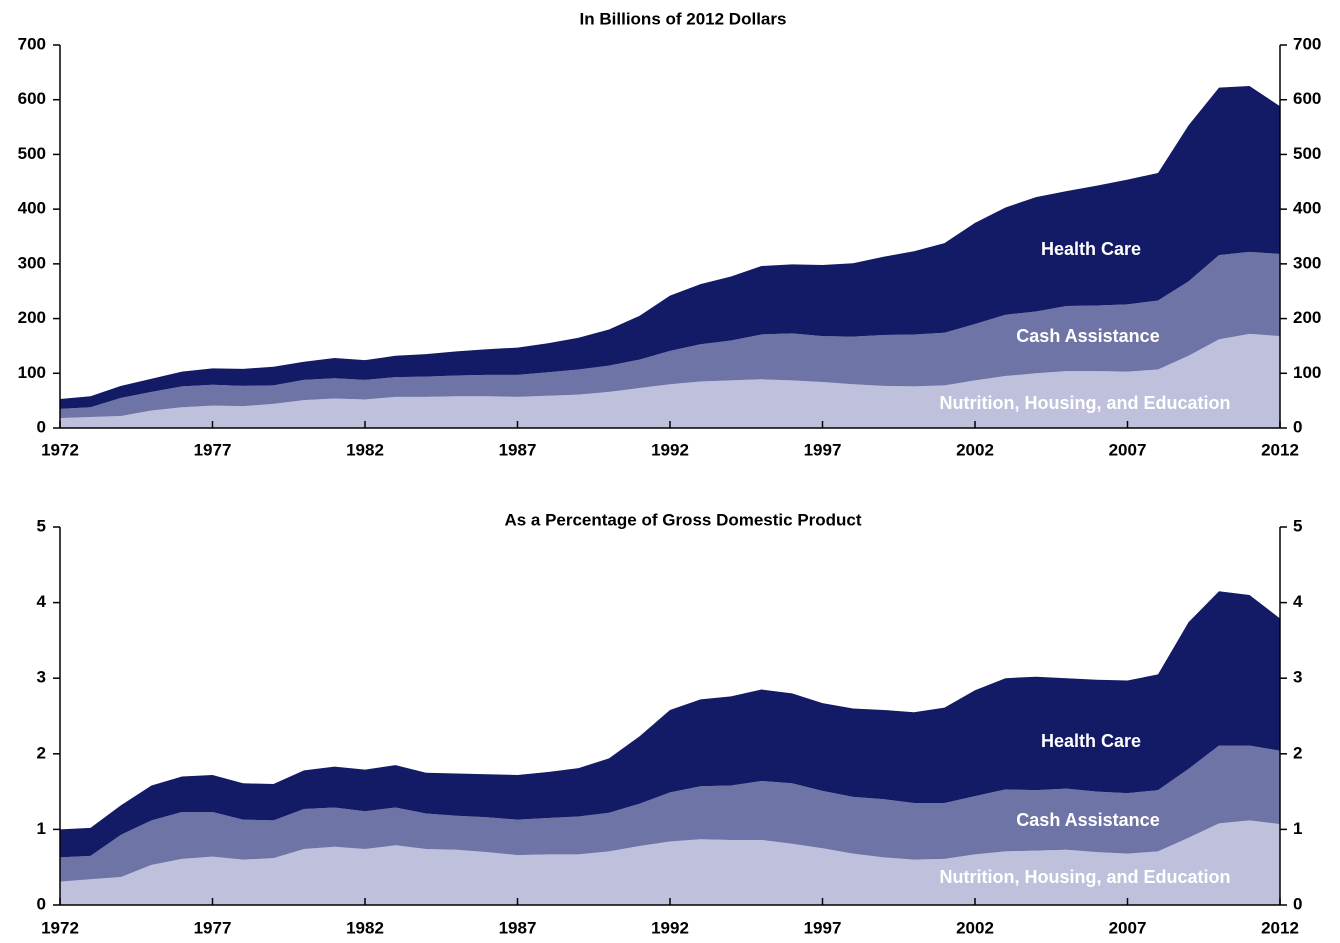  Describe the element at coordinates (1307, 98) in the screenshot. I see `y2-tick-label: 600` at that location.